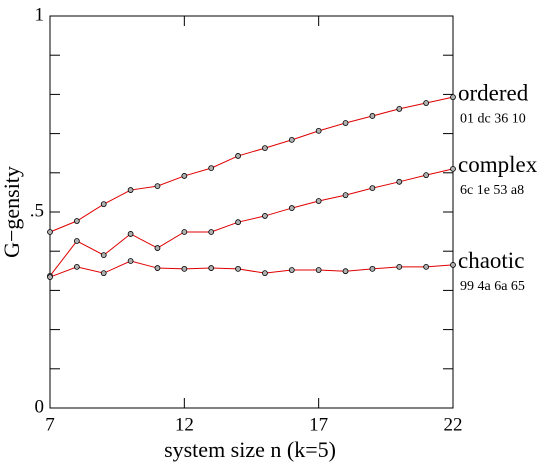 Image resolution: width=558 pixels, height=468 pixels. What do you see at coordinates (493, 118) in the screenshot?
I see `series-code: 01 dc 36 10` at bounding box center [493, 118].